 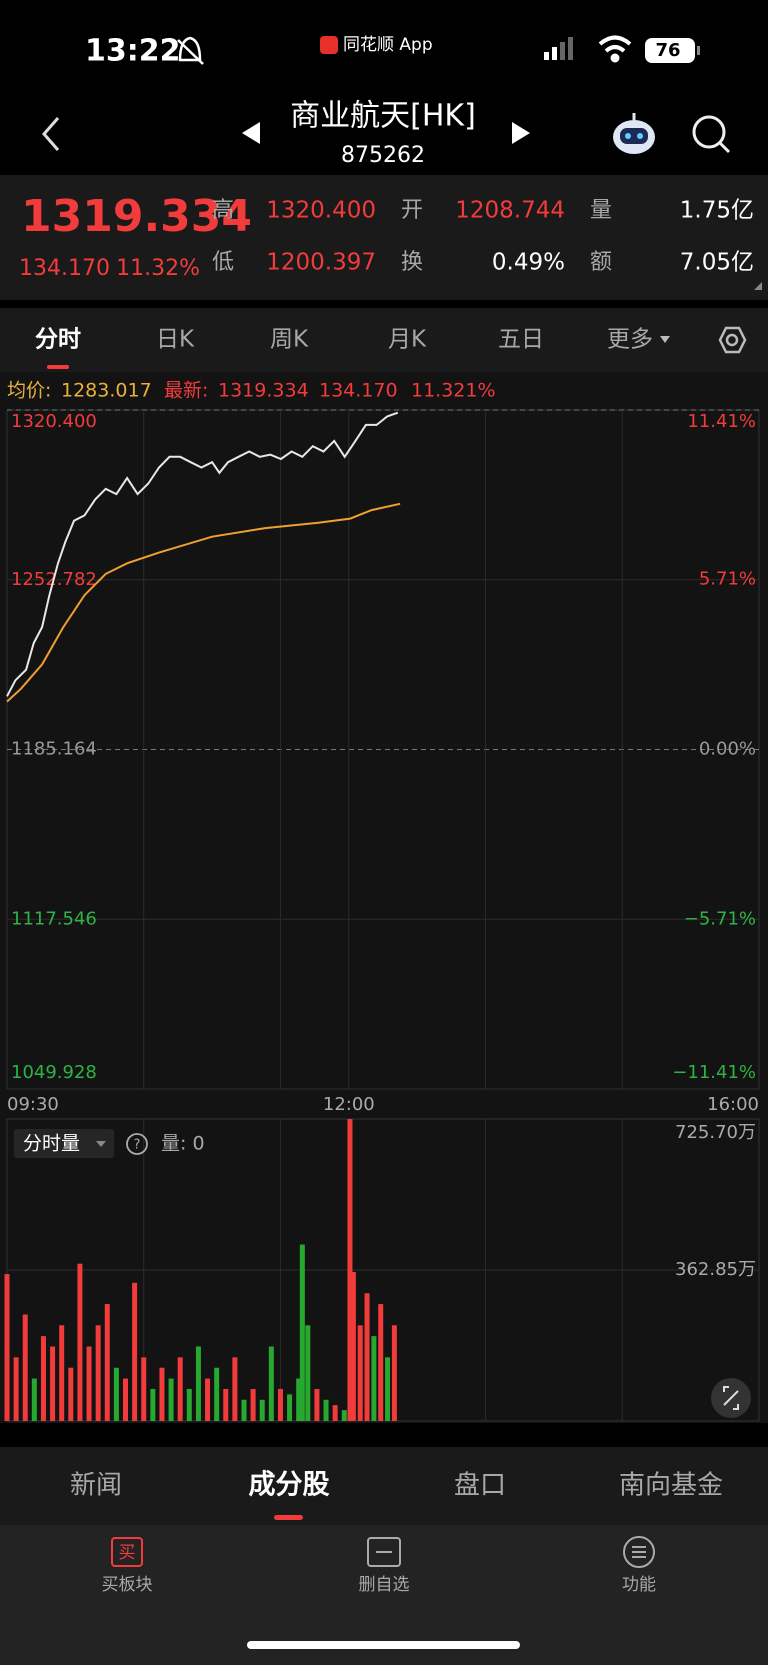 What do you see at coordinates (388, 45) in the screenshot?
I see `status-app: 同花顺 App` at bounding box center [388, 45].